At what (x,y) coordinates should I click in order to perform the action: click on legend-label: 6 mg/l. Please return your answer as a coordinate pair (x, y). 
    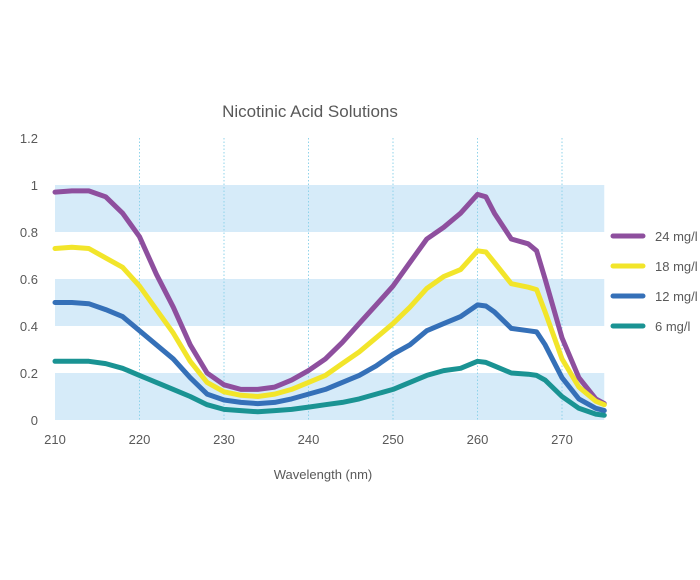
    Looking at the image, I should click on (673, 326).